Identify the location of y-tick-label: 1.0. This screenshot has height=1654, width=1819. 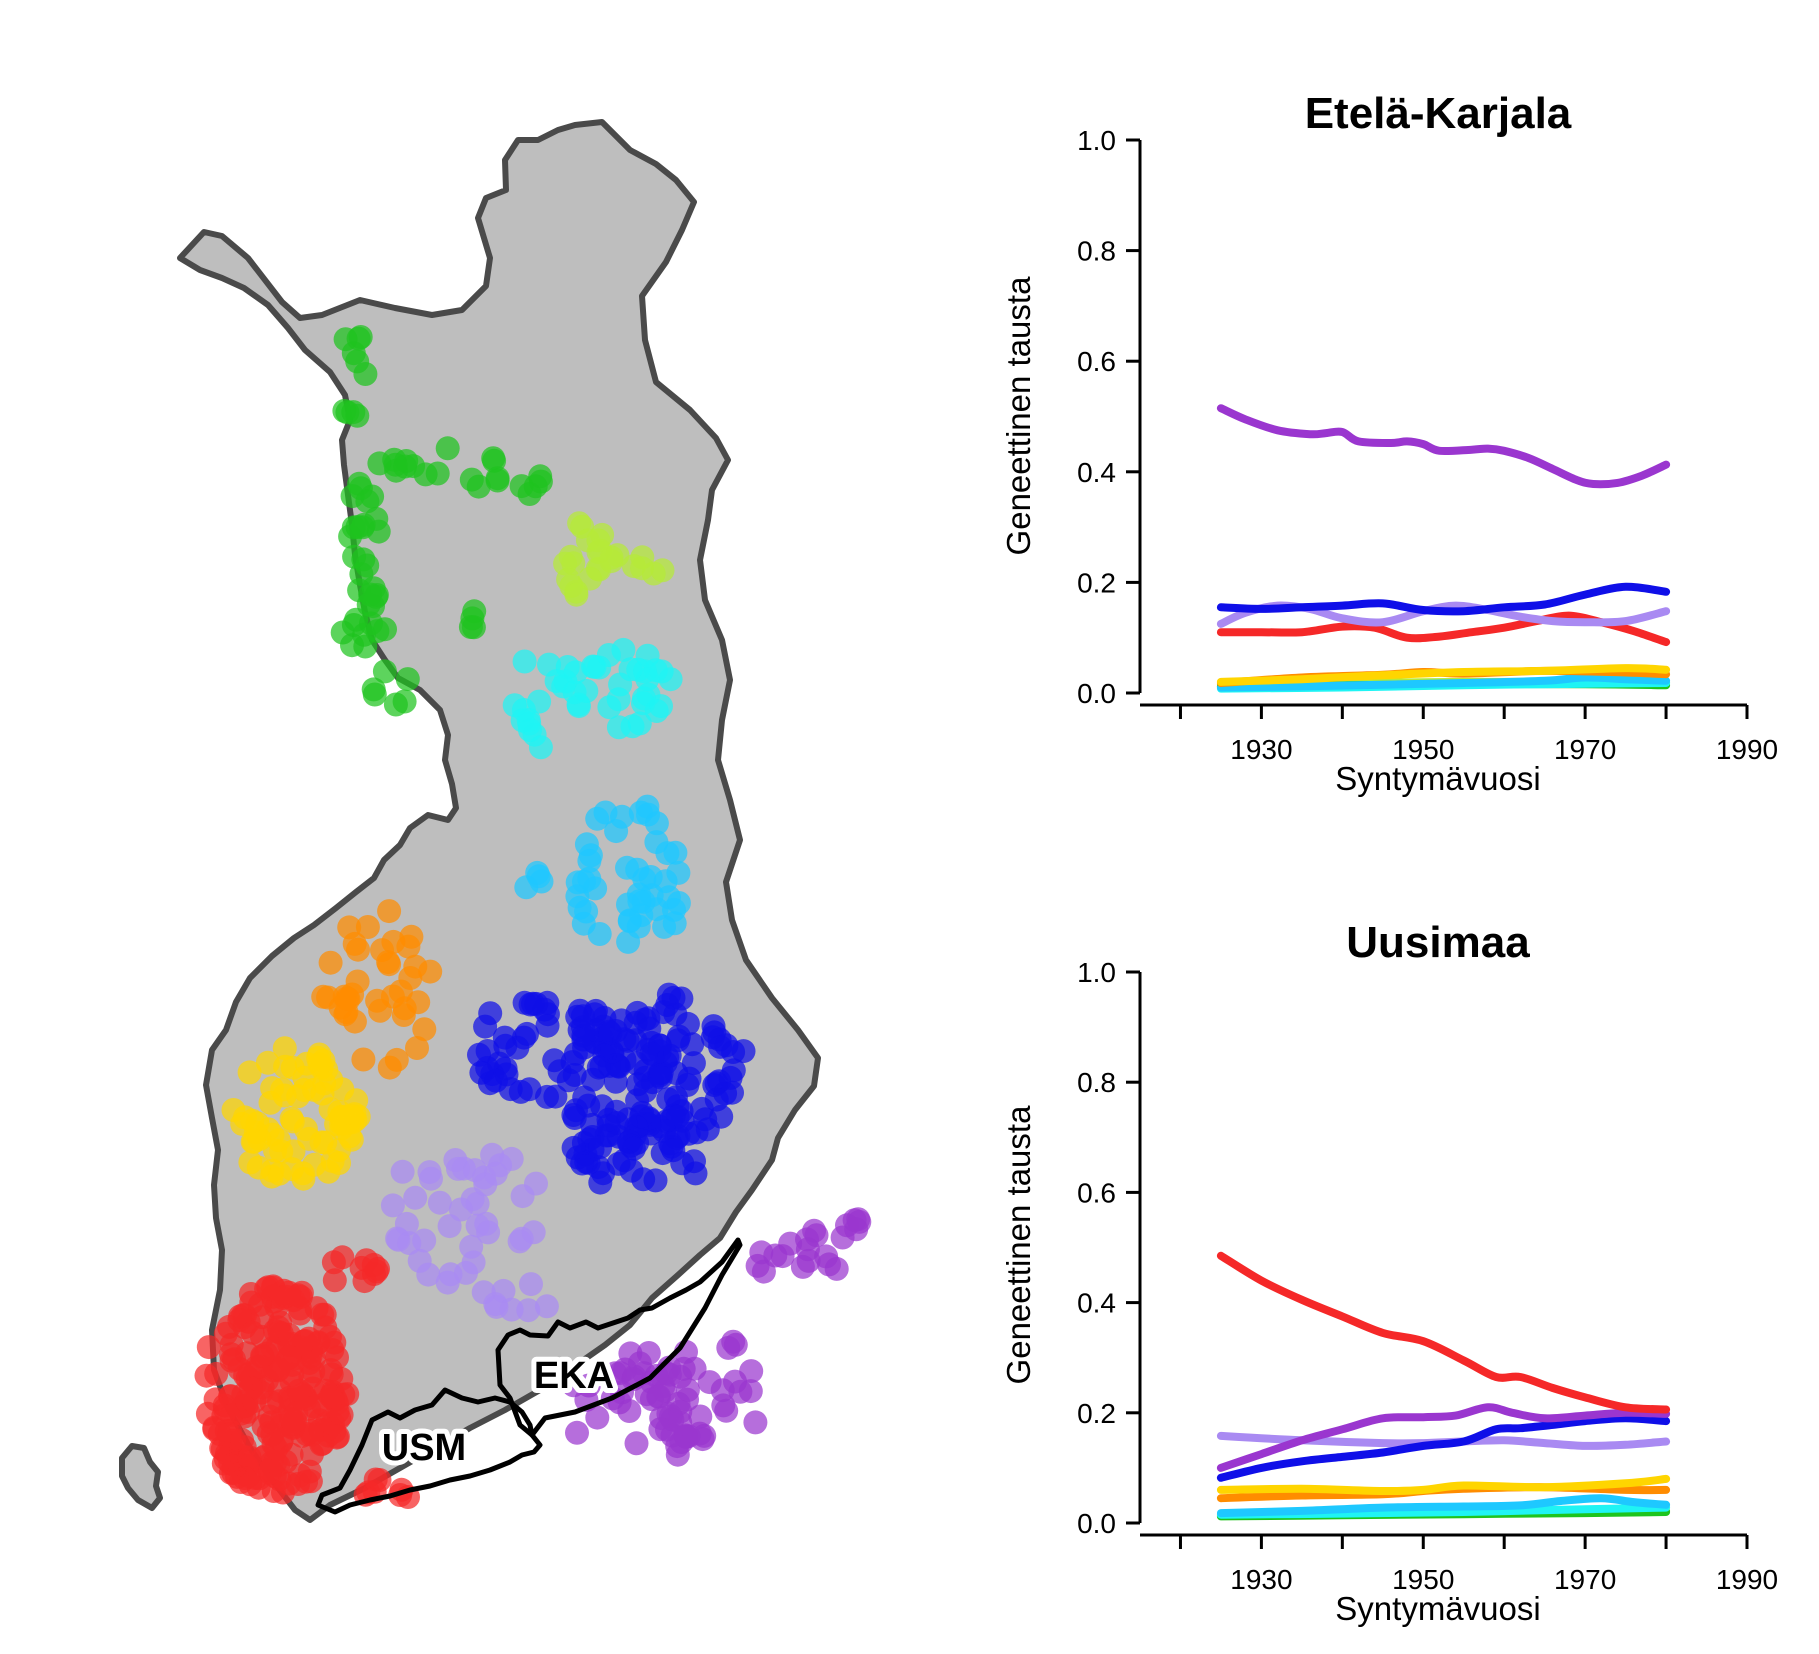
(1096, 140).